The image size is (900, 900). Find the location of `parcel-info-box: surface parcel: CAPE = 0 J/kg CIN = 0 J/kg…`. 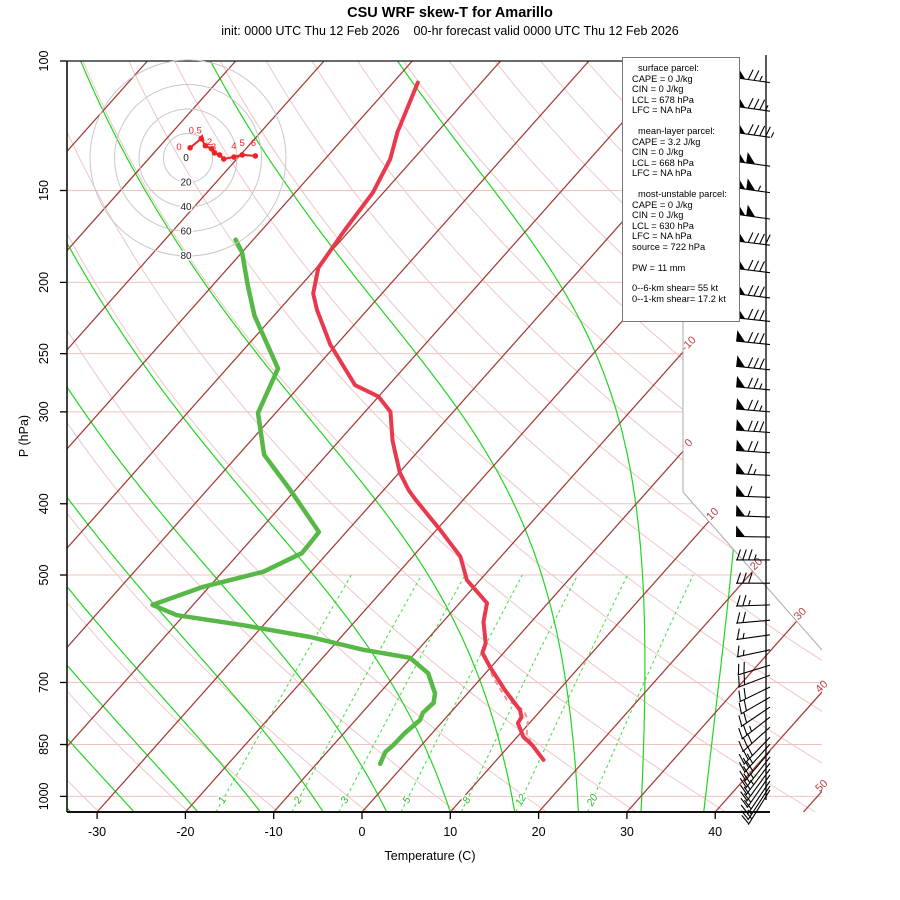

parcel-info-box: surface parcel: CAPE = 0 J/kg CIN = 0 J/kg… is located at coordinates (681, 189).